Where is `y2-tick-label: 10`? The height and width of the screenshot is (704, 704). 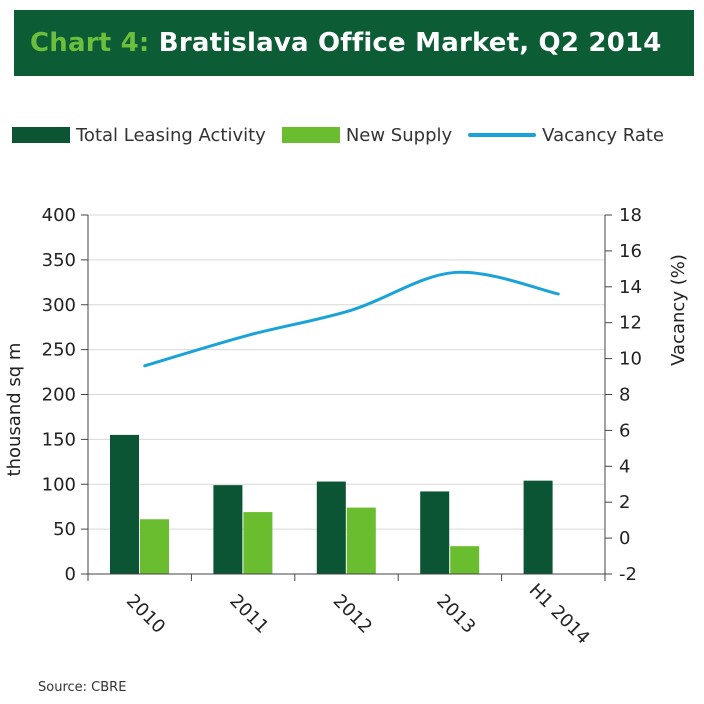
y2-tick-label: 10 is located at coordinates (630, 359).